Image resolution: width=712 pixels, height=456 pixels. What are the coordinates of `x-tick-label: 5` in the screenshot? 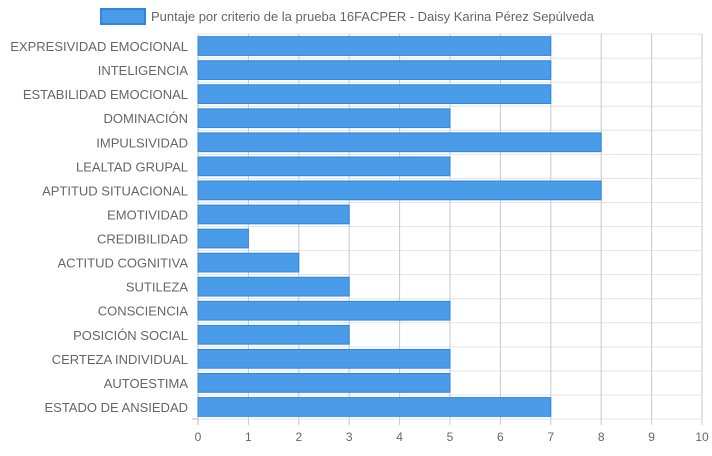 It's located at (450, 437).